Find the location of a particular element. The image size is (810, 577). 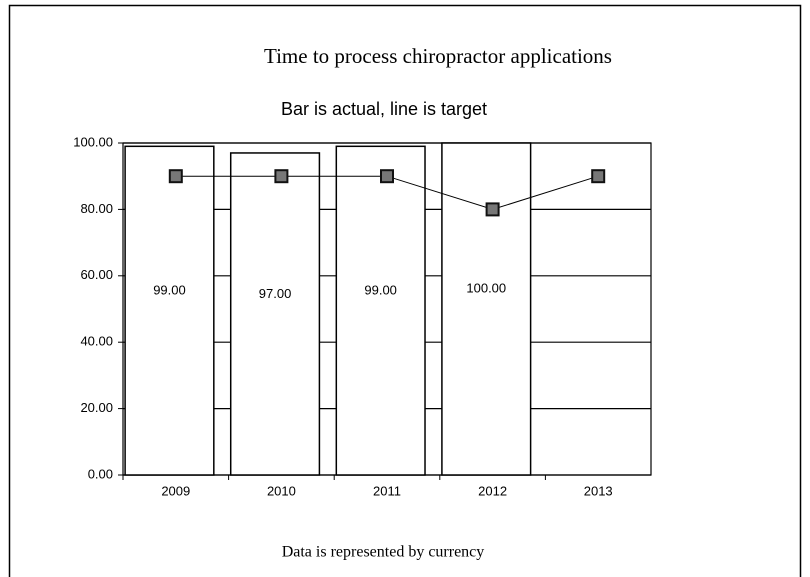

x-tick-label: 2011 is located at coordinates (387, 490).